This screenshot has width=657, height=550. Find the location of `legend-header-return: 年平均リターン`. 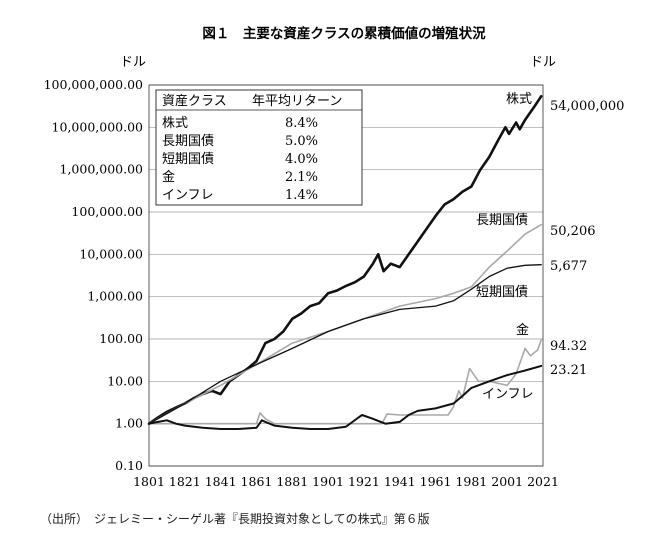

legend-header-return: 年平均リターン is located at coordinates (297, 101).